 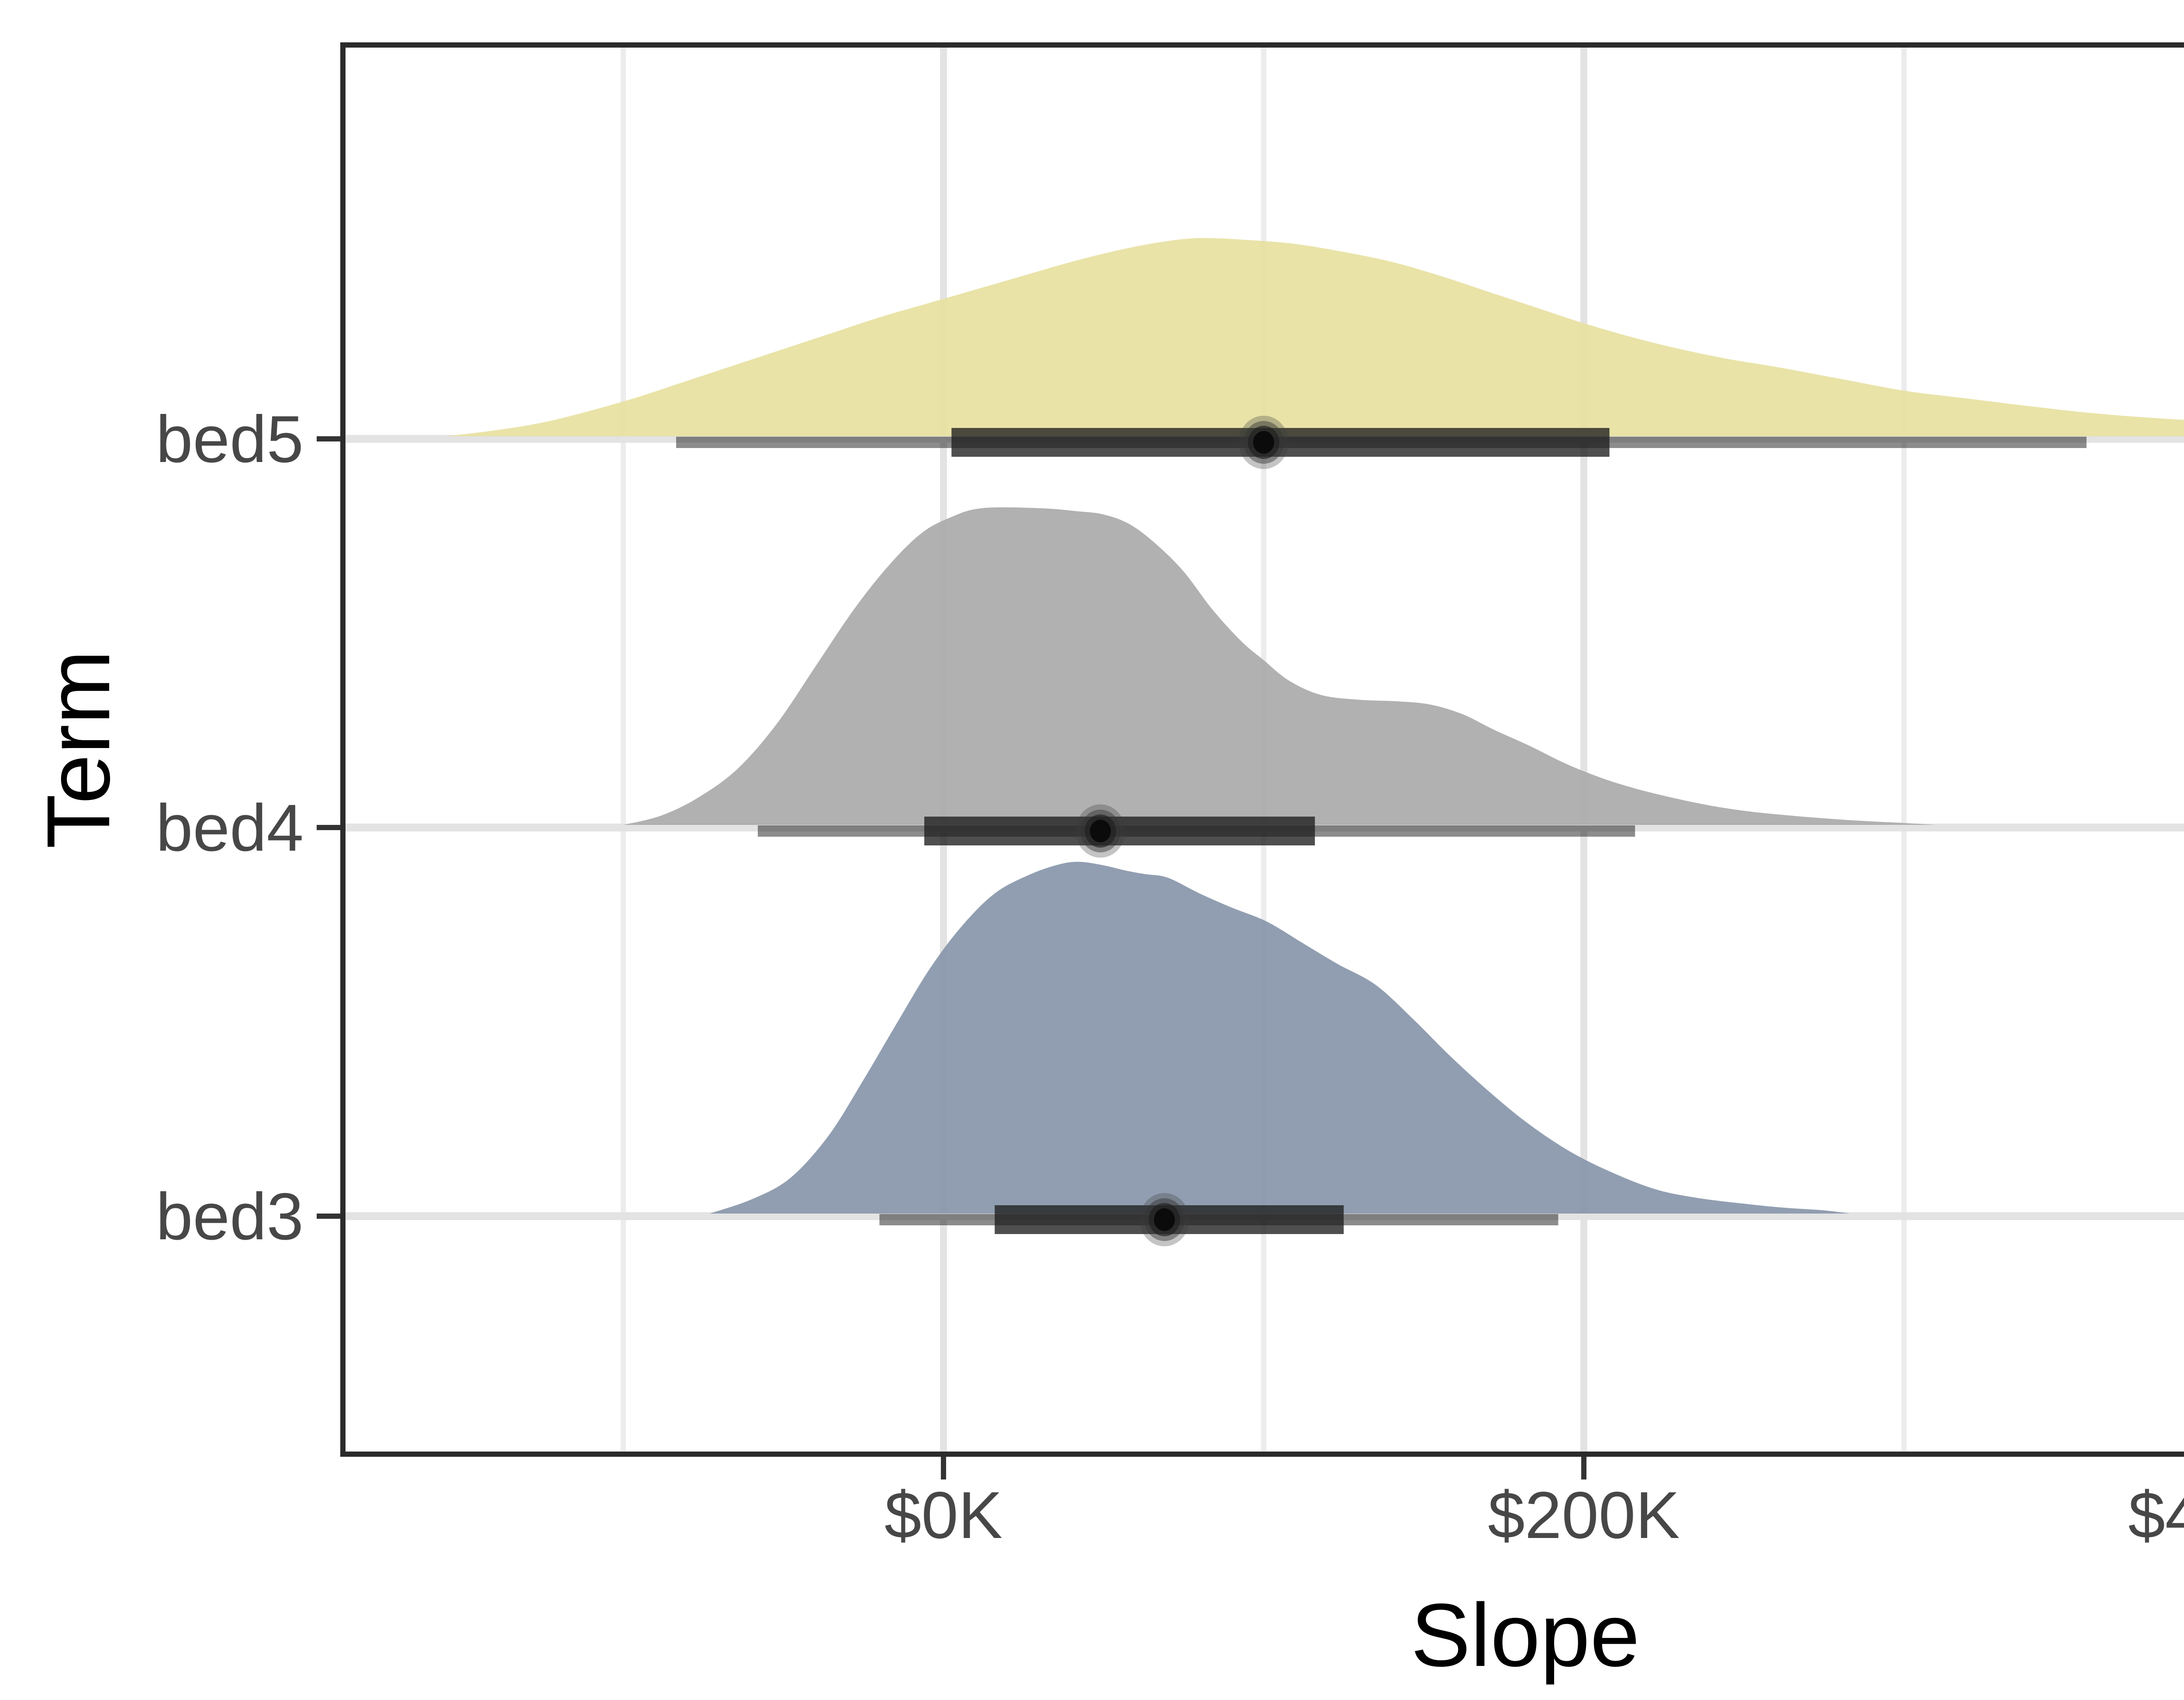 What do you see at coordinates (230, 828) in the screenshot?
I see `y-tick-label-bed4: bed4` at bounding box center [230, 828].